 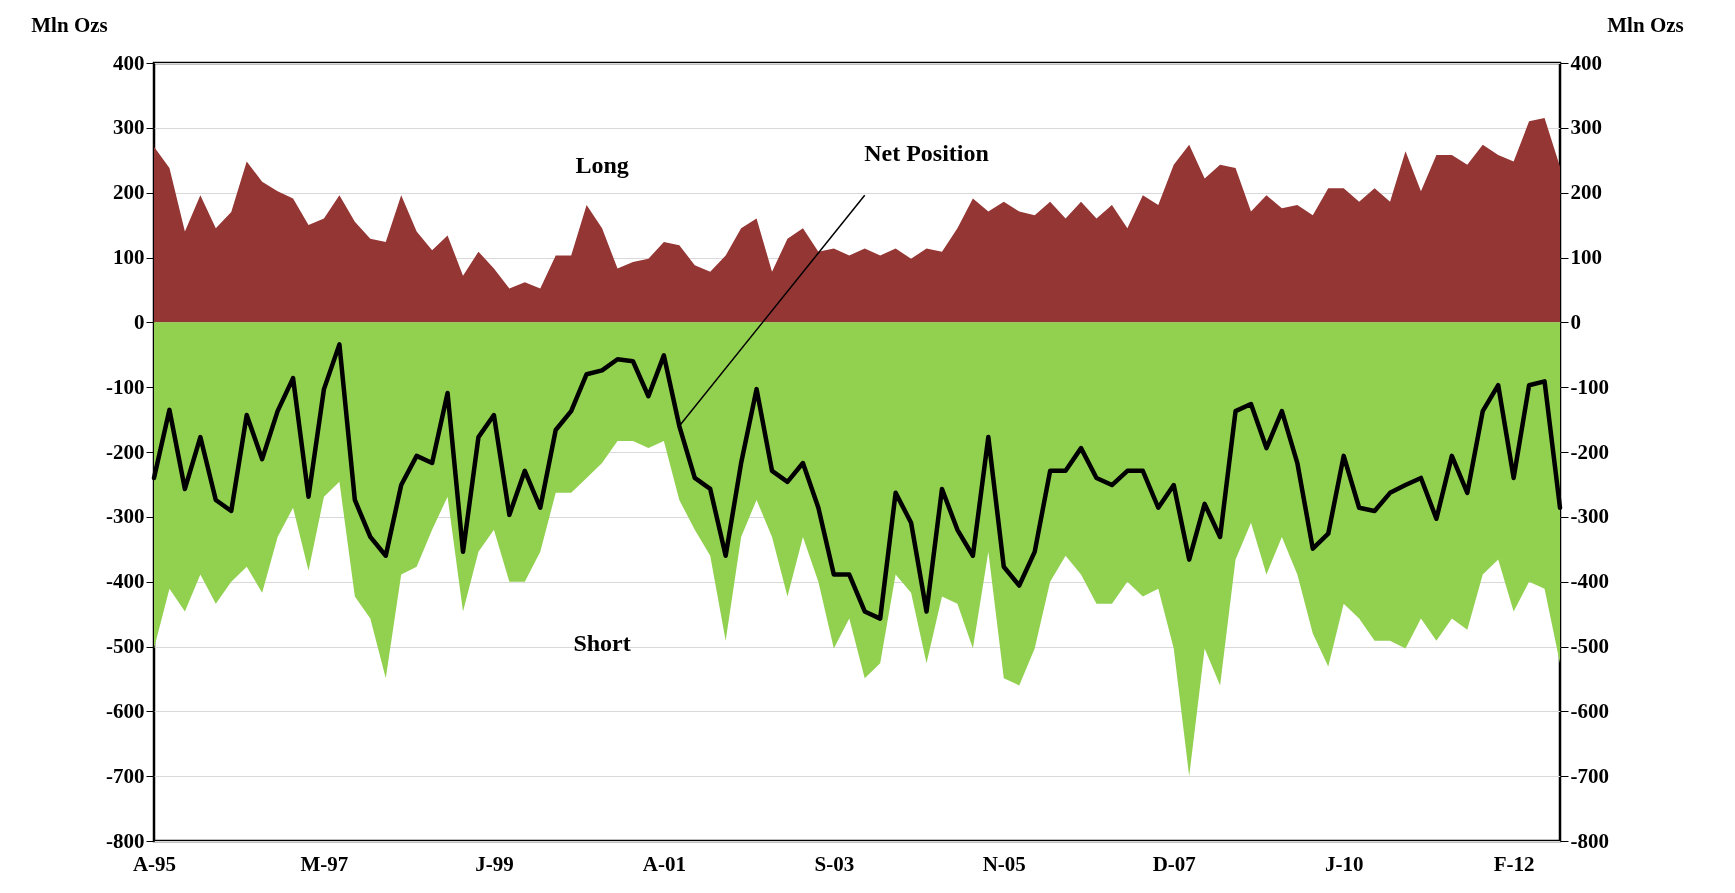 What do you see at coordinates (125, 775) in the screenshot?
I see `y-tick-label: -700` at bounding box center [125, 775].